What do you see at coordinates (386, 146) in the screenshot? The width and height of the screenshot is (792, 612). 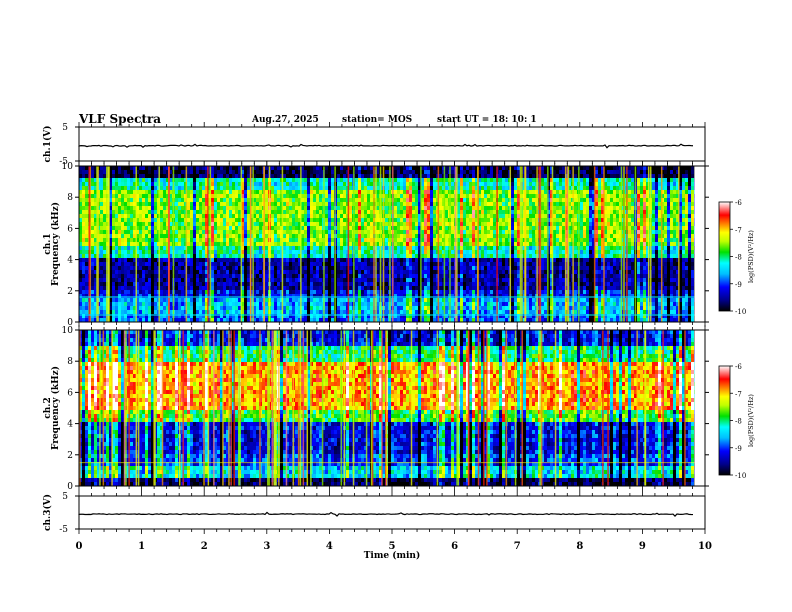 I see `ch1-trace` at bounding box center [386, 146].